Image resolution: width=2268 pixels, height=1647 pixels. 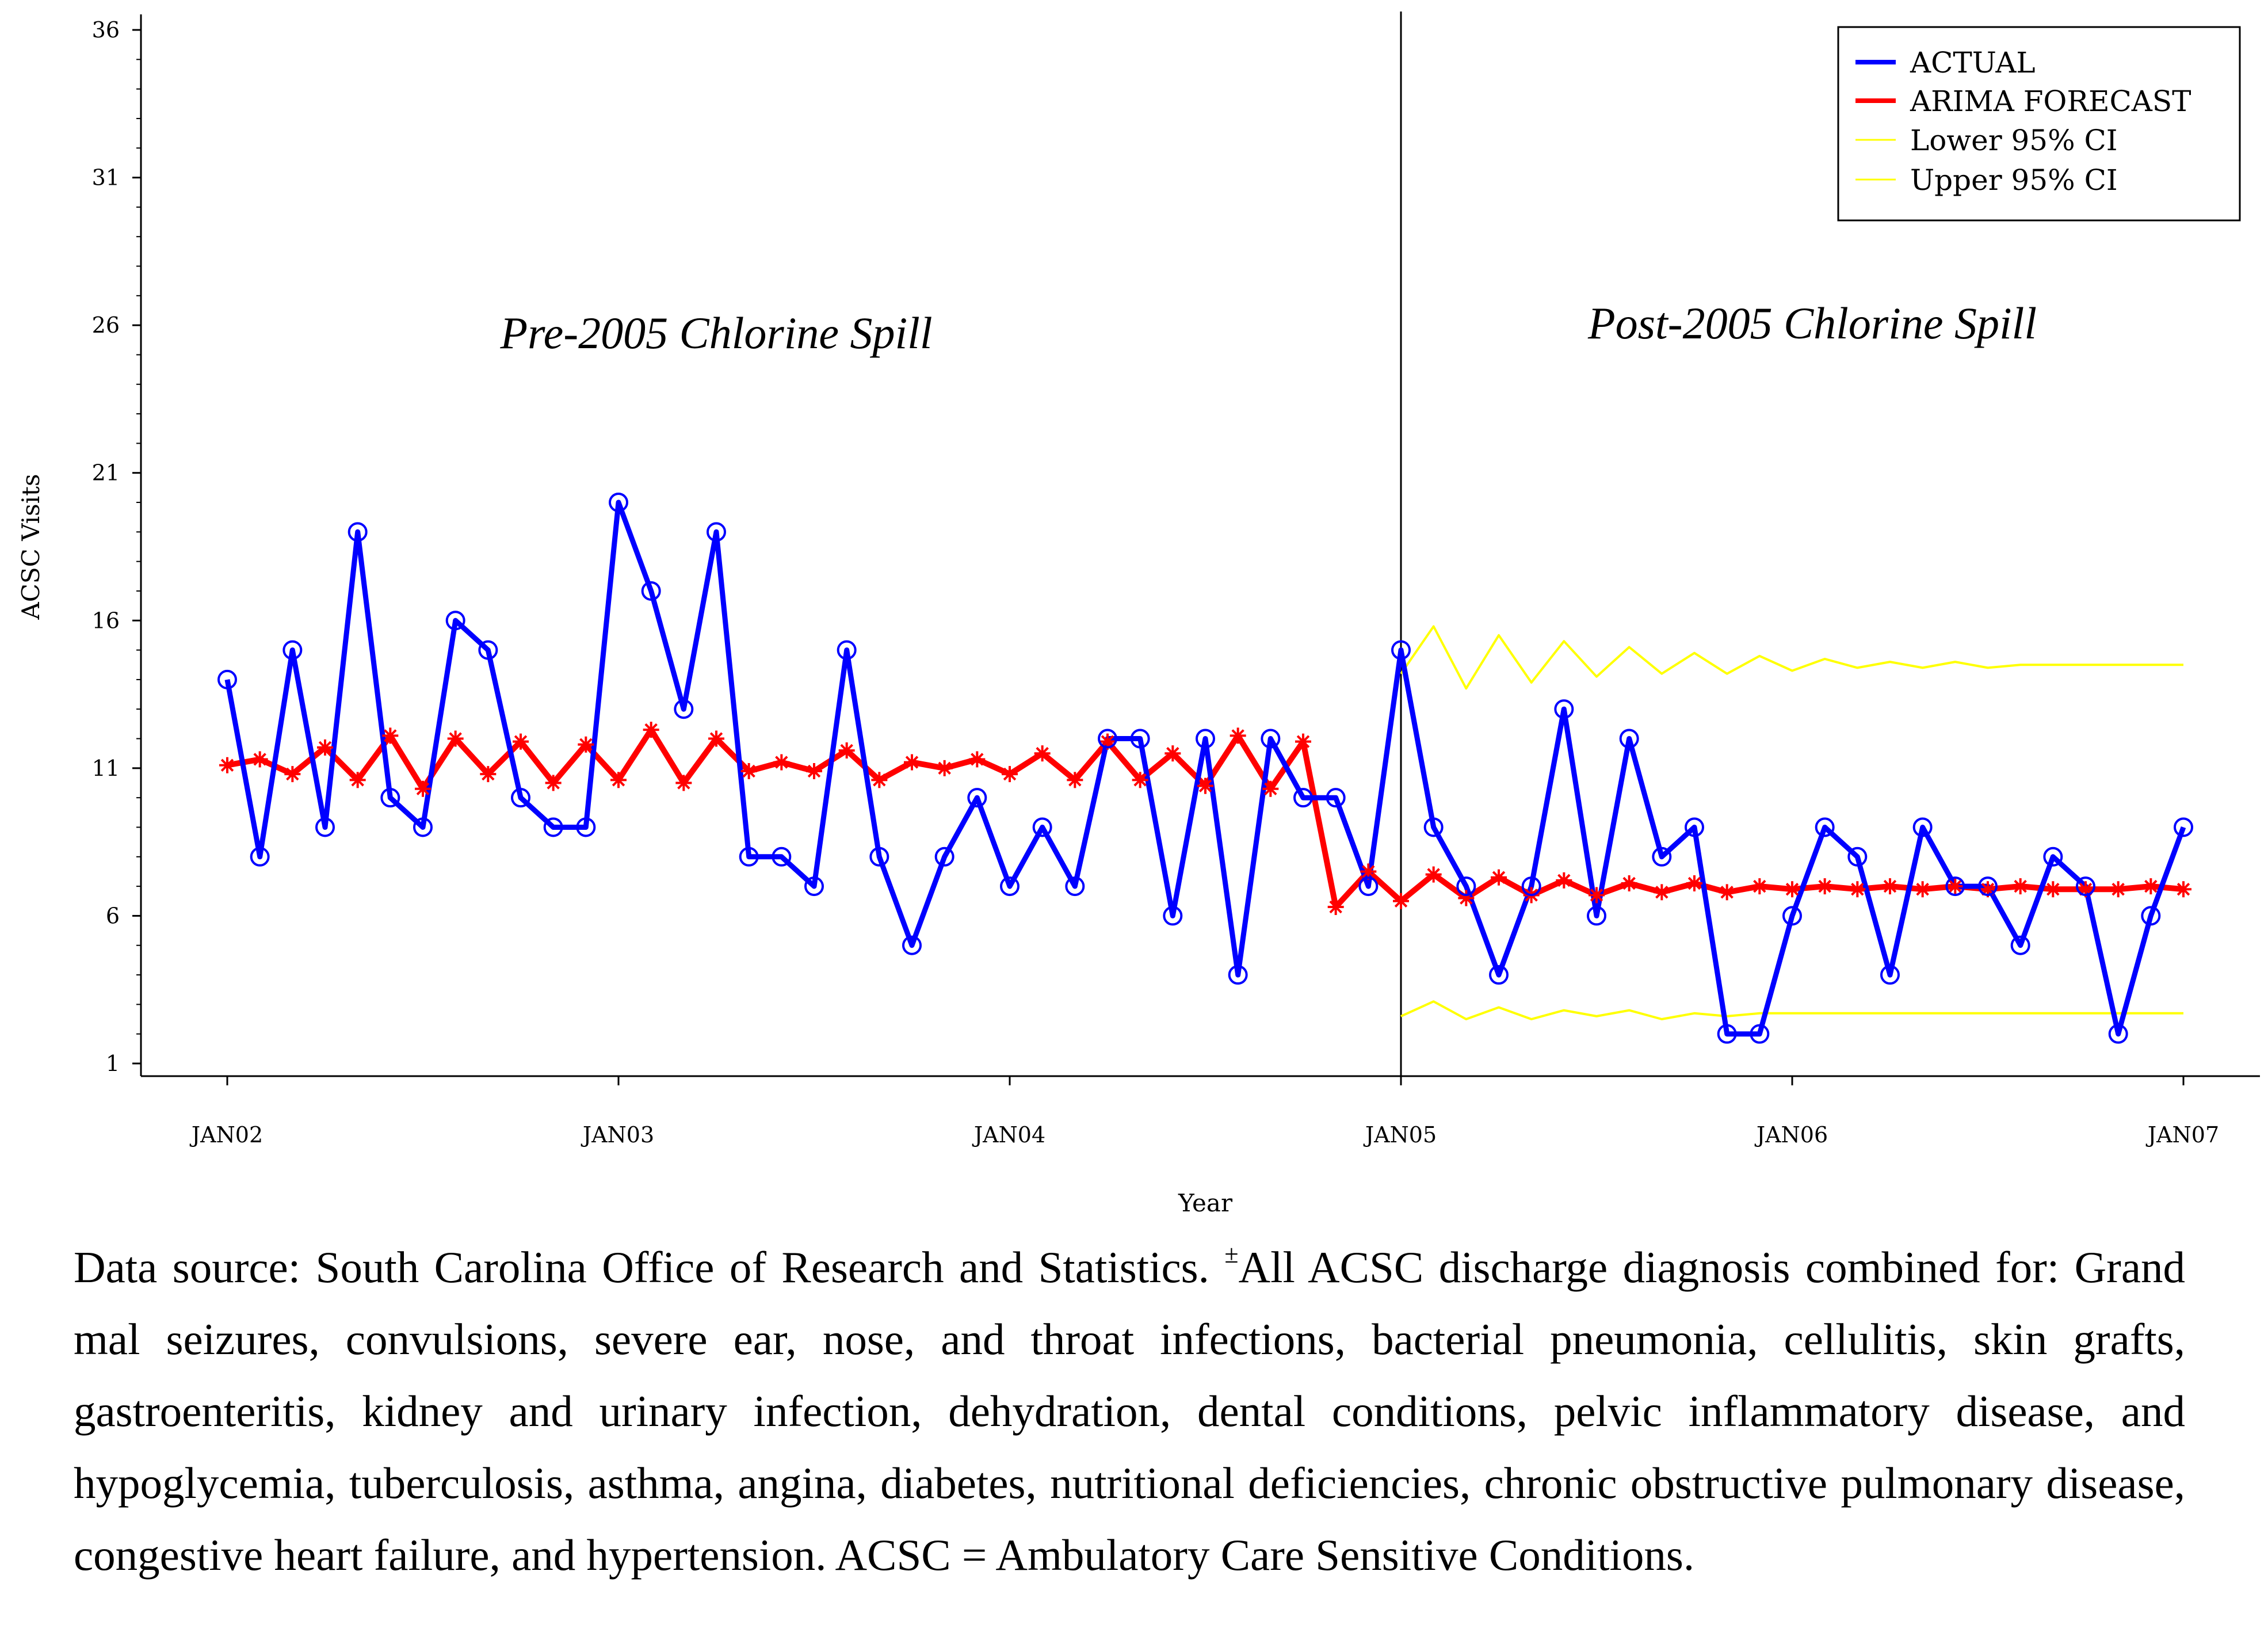 I want to click on y-tick-label: 26, so click(x=106, y=325).